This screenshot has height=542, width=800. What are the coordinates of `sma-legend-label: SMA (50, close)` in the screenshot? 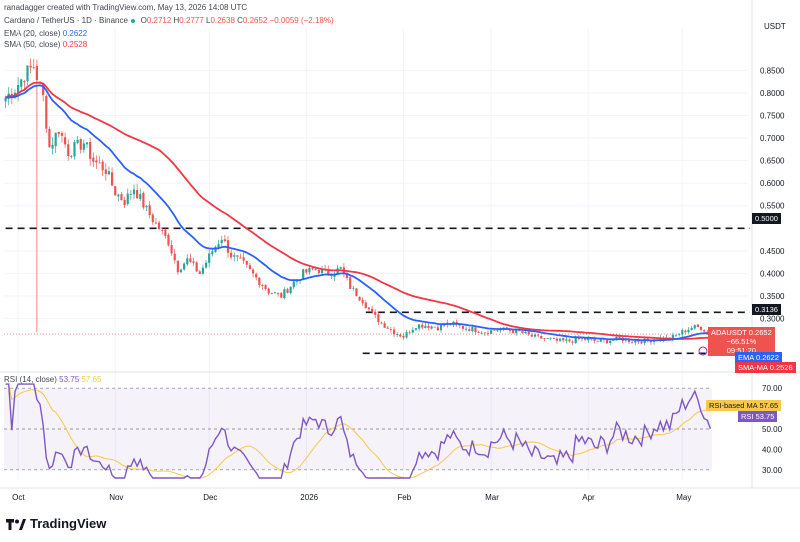 It's located at (32, 44).